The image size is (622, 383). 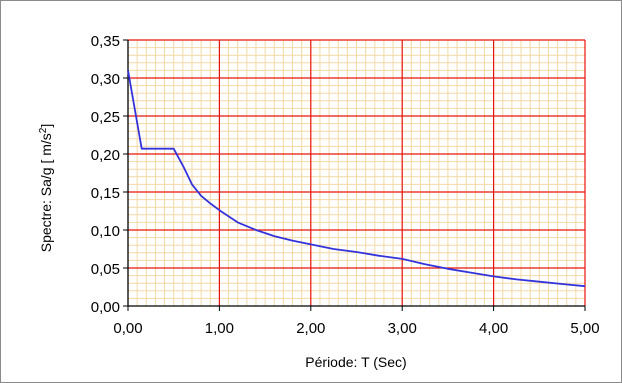 What do you see at coordinates (493, 328) in the screenshot?
I see `x-tick-label: 4,00` at bounding box center [493, 328].